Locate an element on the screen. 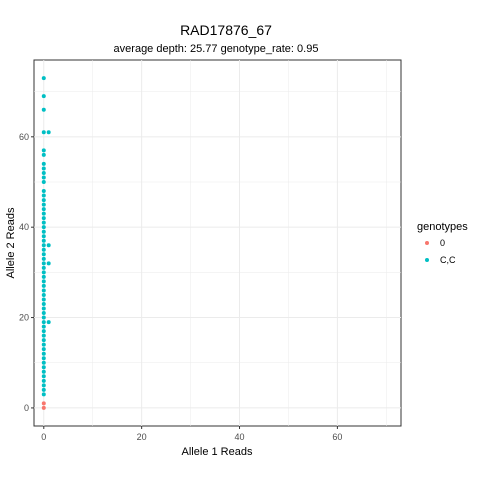  x-axis-title: Allele 1 Reads is located at coordinates (217, 452).